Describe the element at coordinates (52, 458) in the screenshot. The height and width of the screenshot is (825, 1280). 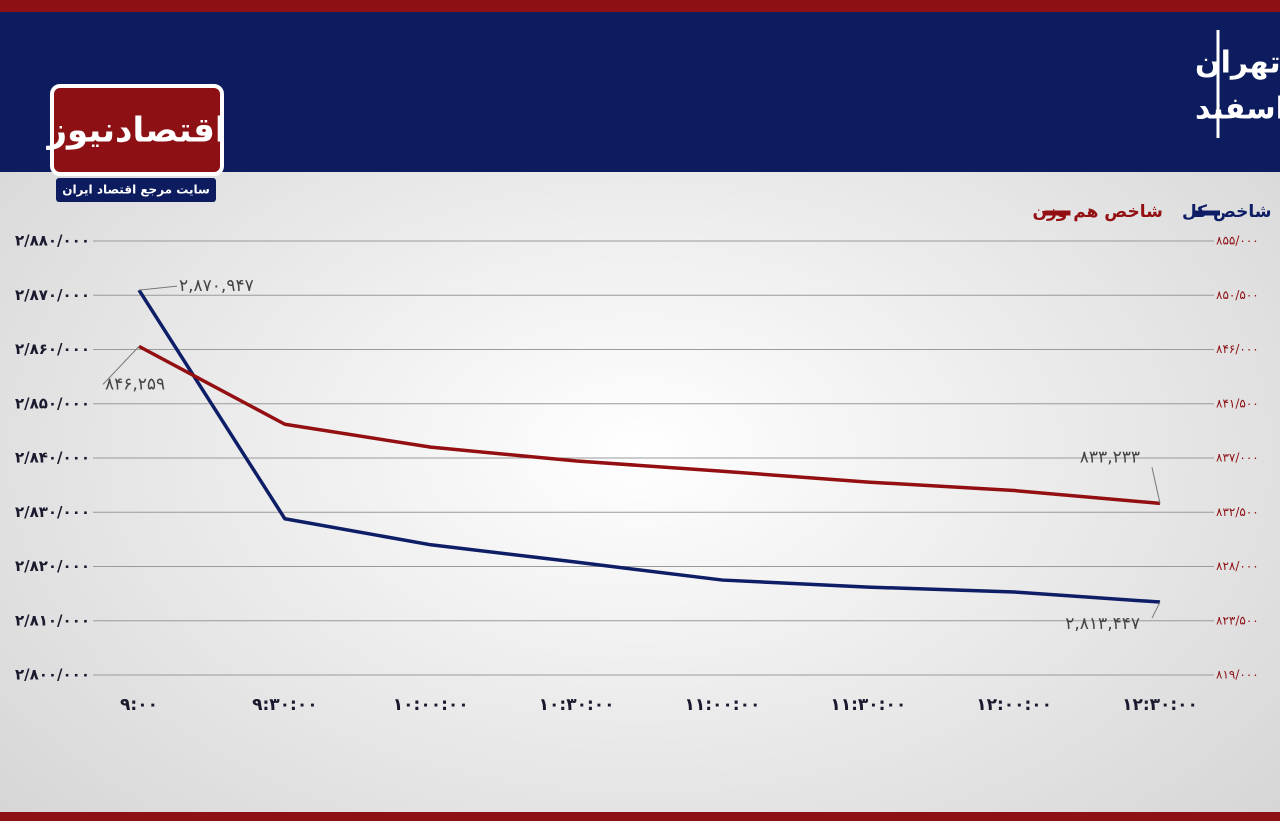
I see `y-tick-label: ۲/۸۴۰/۰۰۰` at that location.